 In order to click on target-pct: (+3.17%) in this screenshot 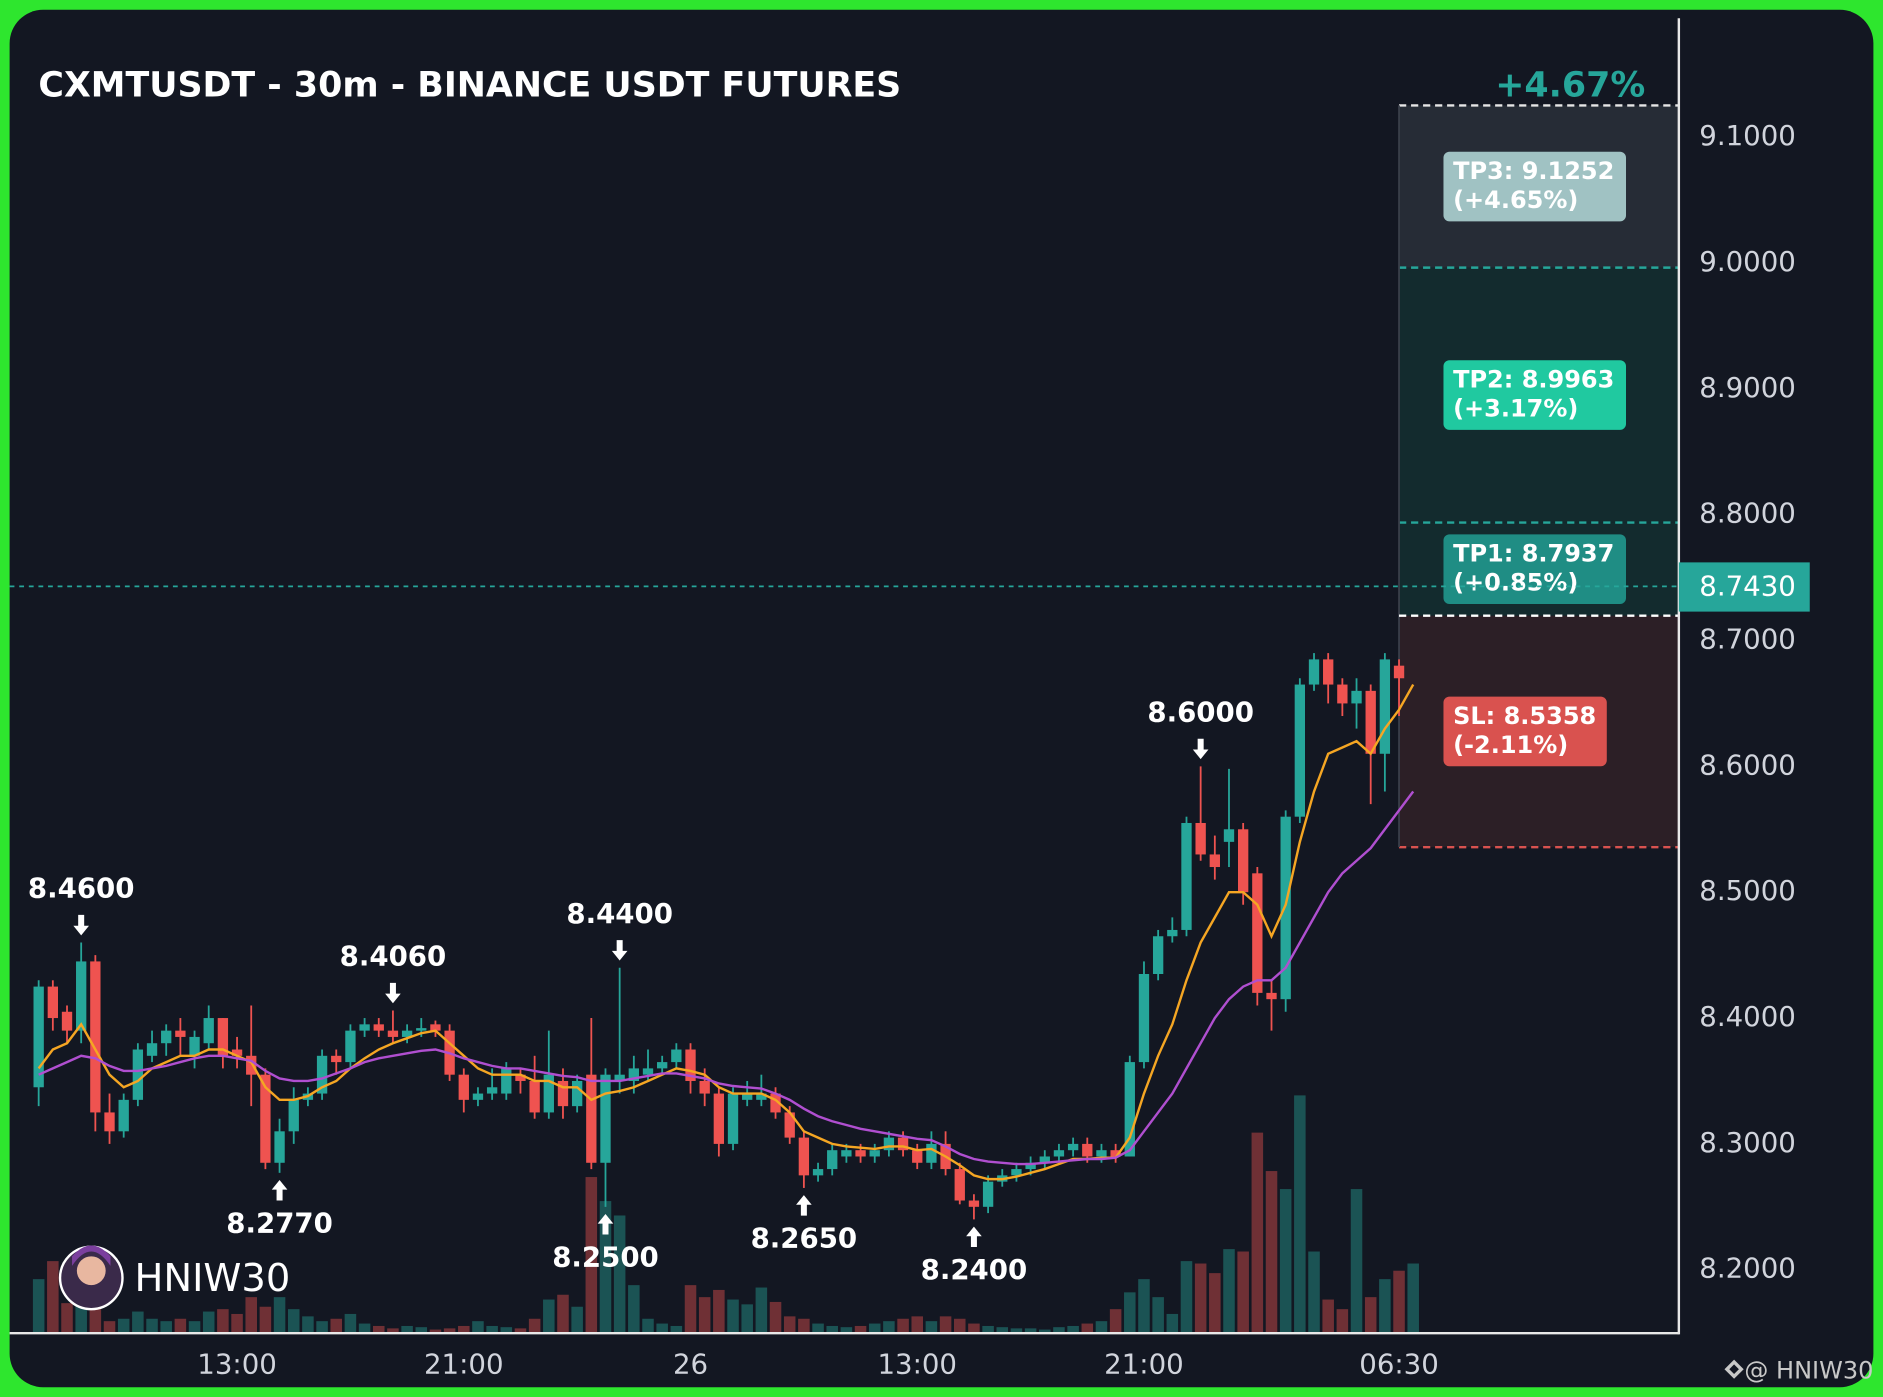, I will do `click(1515, 409)`.